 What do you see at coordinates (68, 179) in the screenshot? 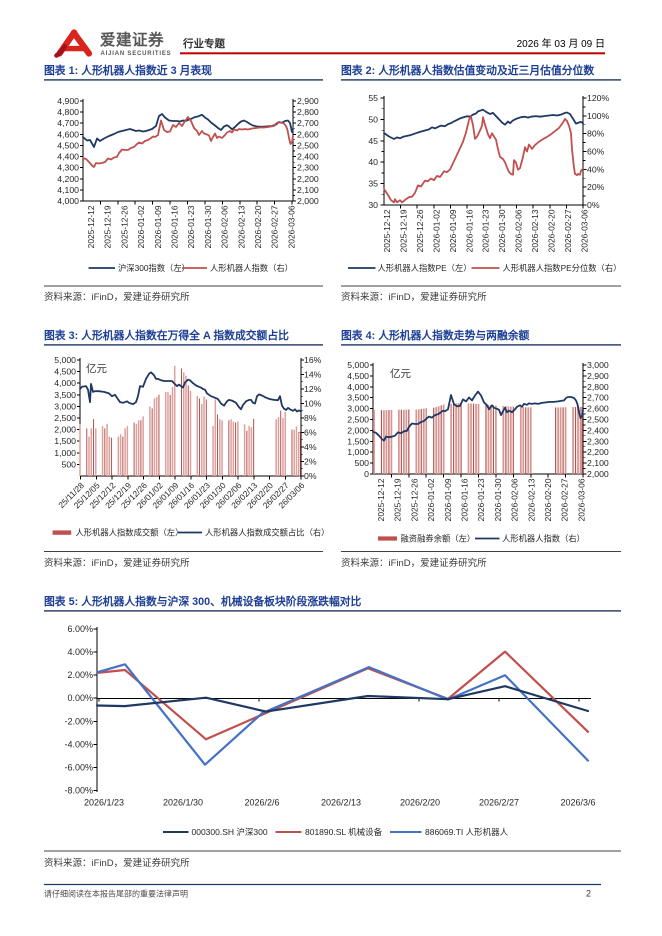
I see `svg-text: 4,200` at bounding box center [68, 179].